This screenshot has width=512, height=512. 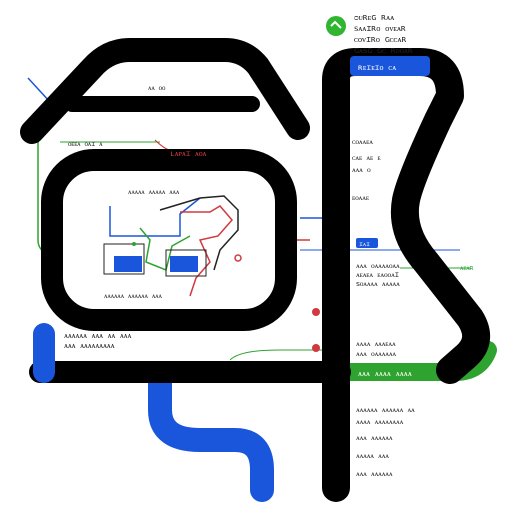 What do you see at coordinates (155, 217) in the screenshot?
I see `mini-route-blue` at bounding box center [155, 217].